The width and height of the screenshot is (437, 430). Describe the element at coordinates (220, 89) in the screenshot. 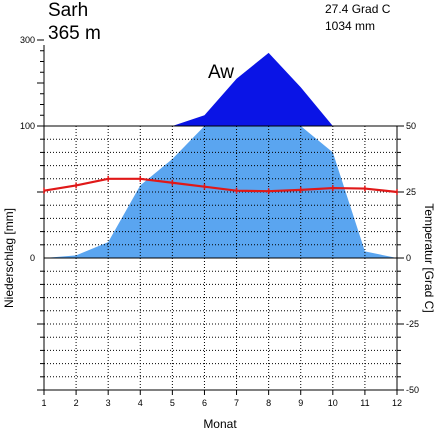

I see `precipitation-area-high` at that location.